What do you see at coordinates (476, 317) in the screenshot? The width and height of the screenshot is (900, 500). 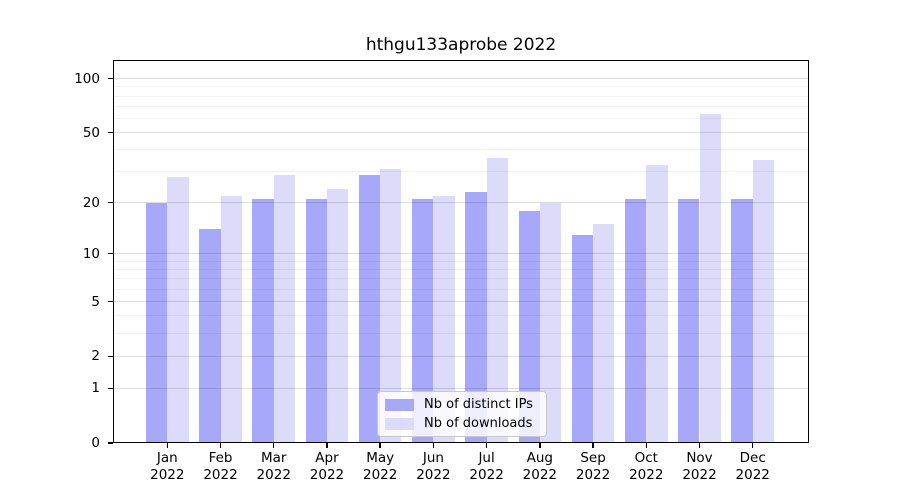 I see `bar-nb-of-distinct-ips-jul` at bounding box center [476, 317].